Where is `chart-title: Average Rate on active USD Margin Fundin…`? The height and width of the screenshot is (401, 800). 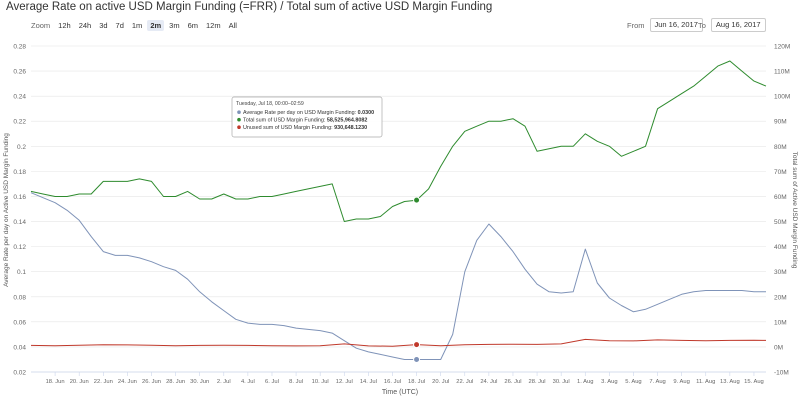
chart-title: Average Rate on active USD Margin Fundin… is located at coordinates (249, 7).